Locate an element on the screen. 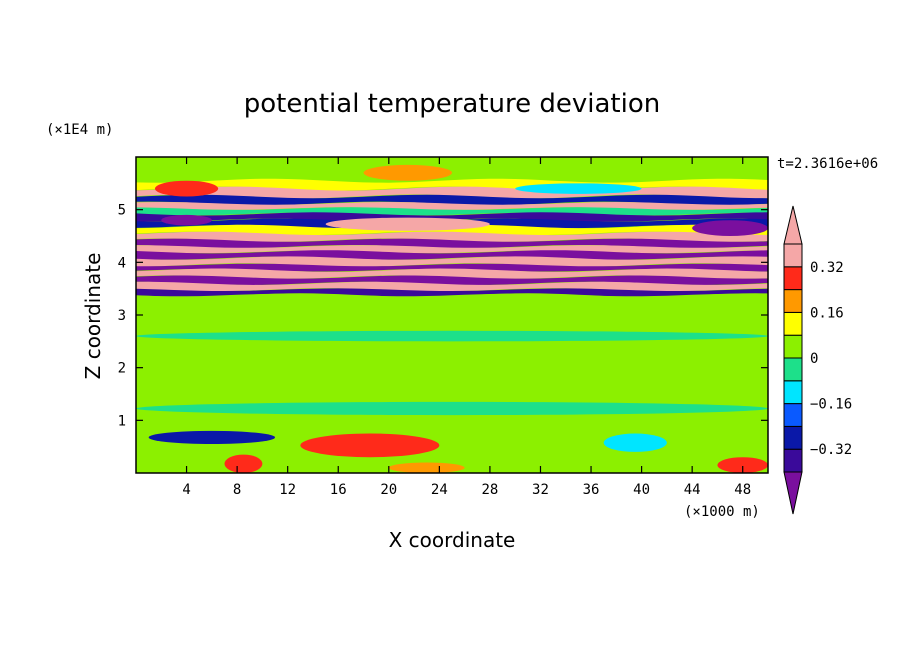 Image resolution: width=904 pixels, height=654 pixels. x-tick-label: 12 is located at coordinates (287, 490).